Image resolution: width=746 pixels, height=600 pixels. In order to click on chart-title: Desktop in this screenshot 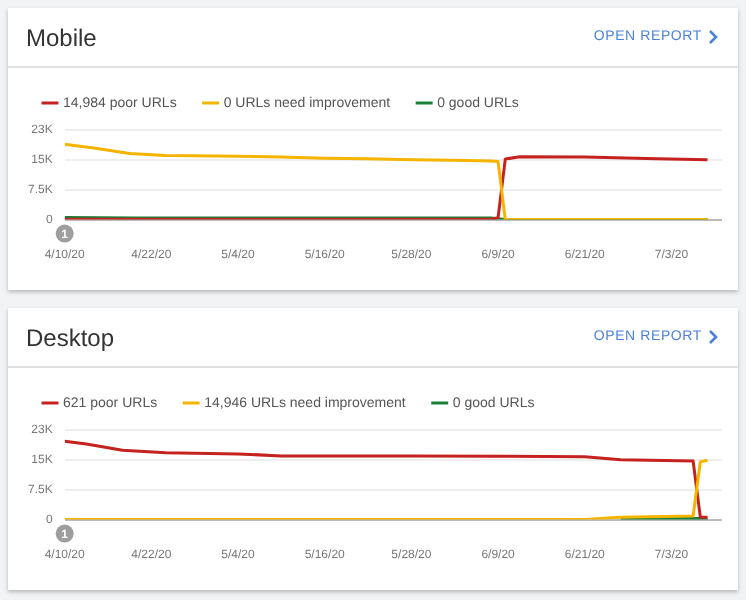, I will do `click(70, 338)`.